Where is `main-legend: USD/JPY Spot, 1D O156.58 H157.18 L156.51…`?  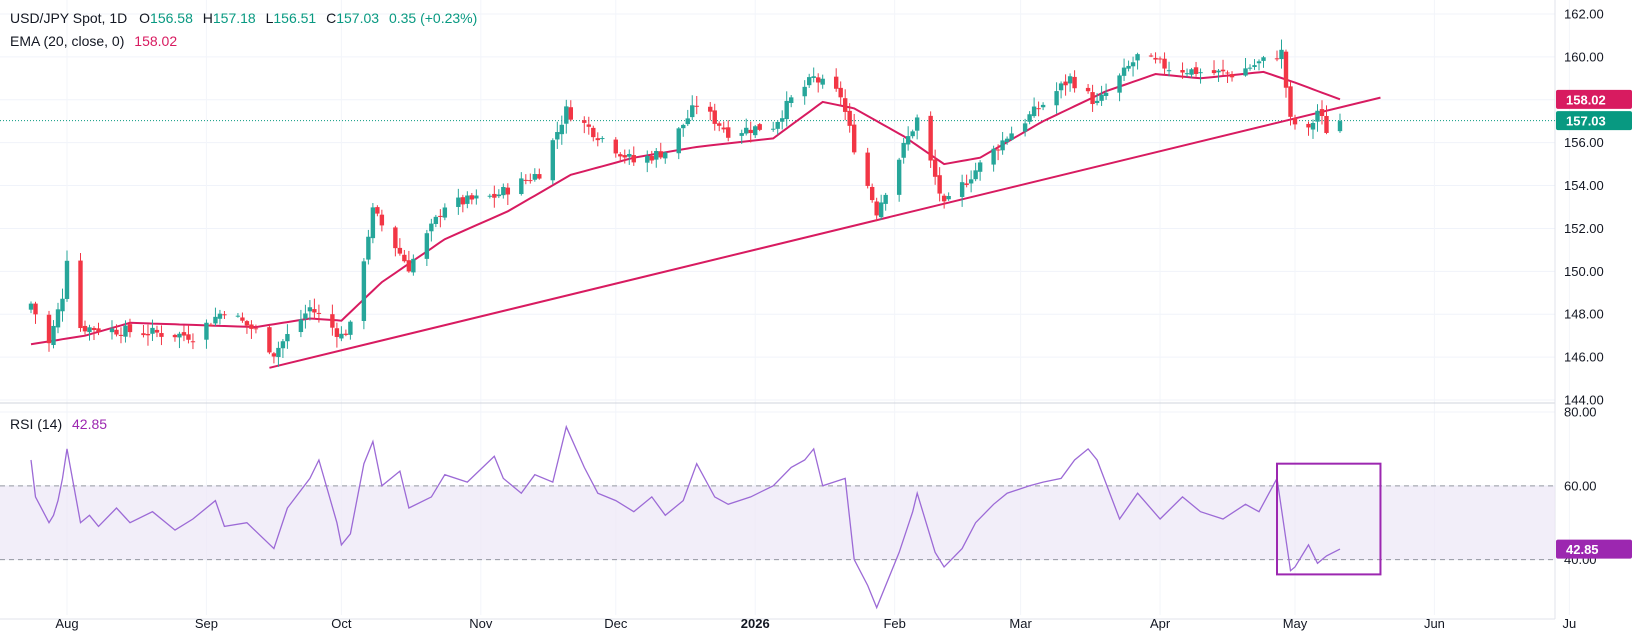
main-legend: USD/JPY Spot, 1D O156.58 H157.18 L156.51… is located at coordinates (243, 18).